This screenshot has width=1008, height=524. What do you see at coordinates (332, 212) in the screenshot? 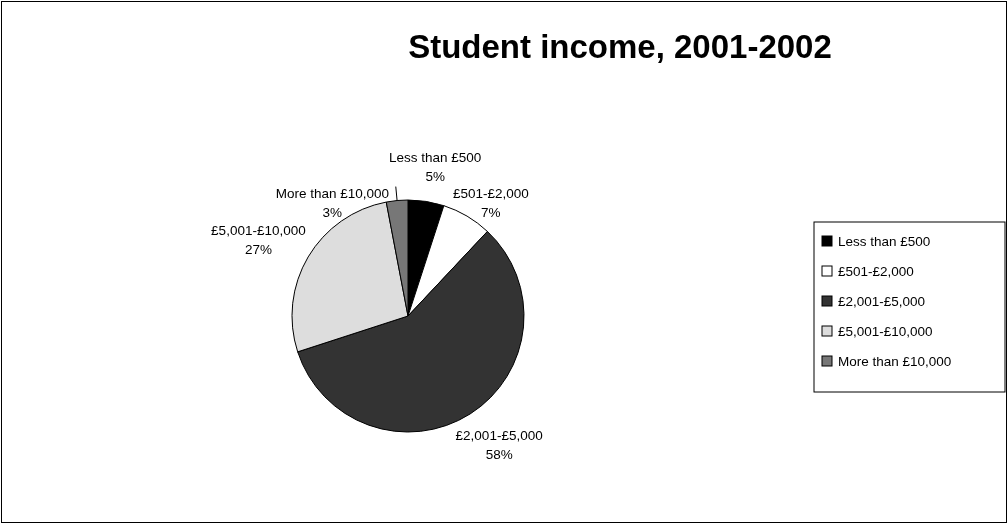
I see `data-label: 3%` at bounding box center [332, 212].